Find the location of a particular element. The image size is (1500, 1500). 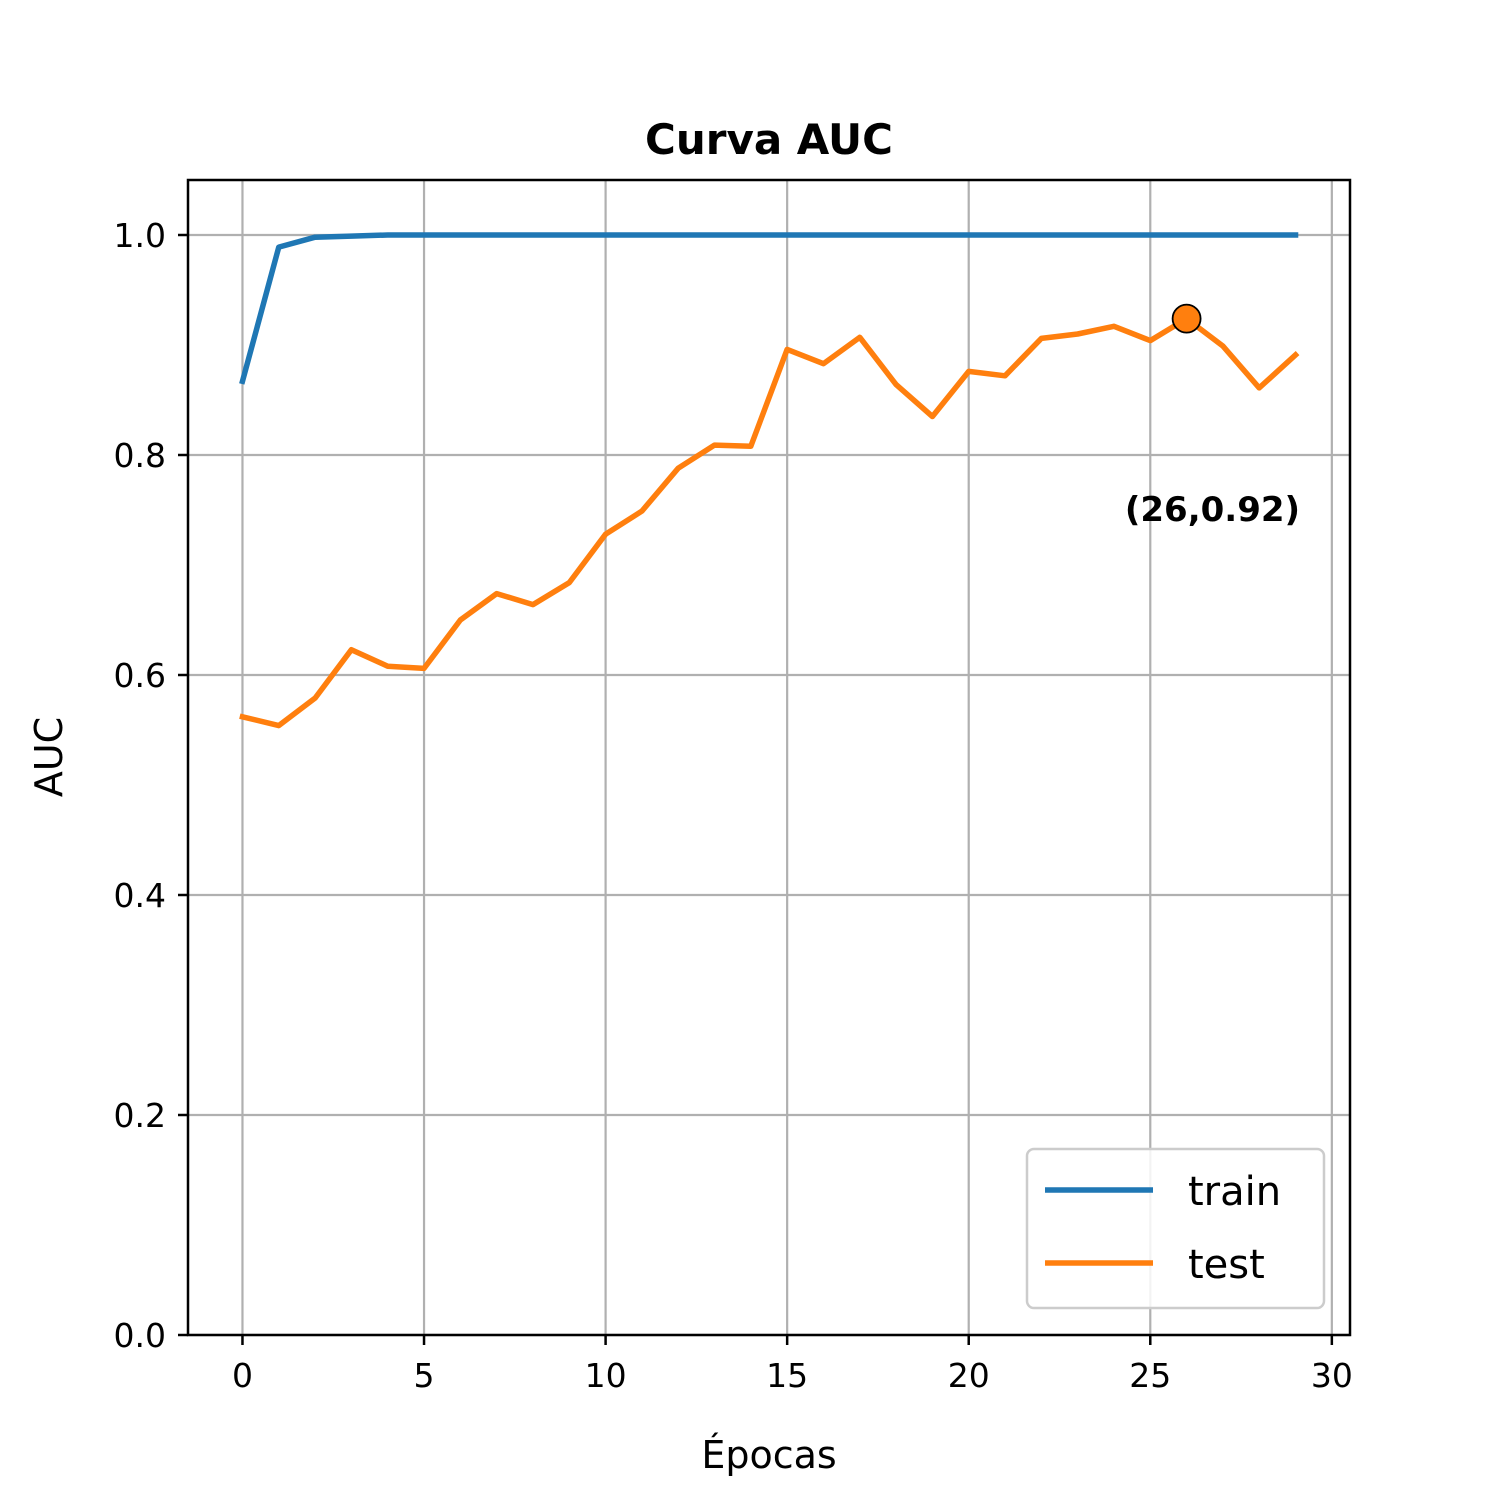

x-axis-label: Épocas is located at coordinates (768, 1455).